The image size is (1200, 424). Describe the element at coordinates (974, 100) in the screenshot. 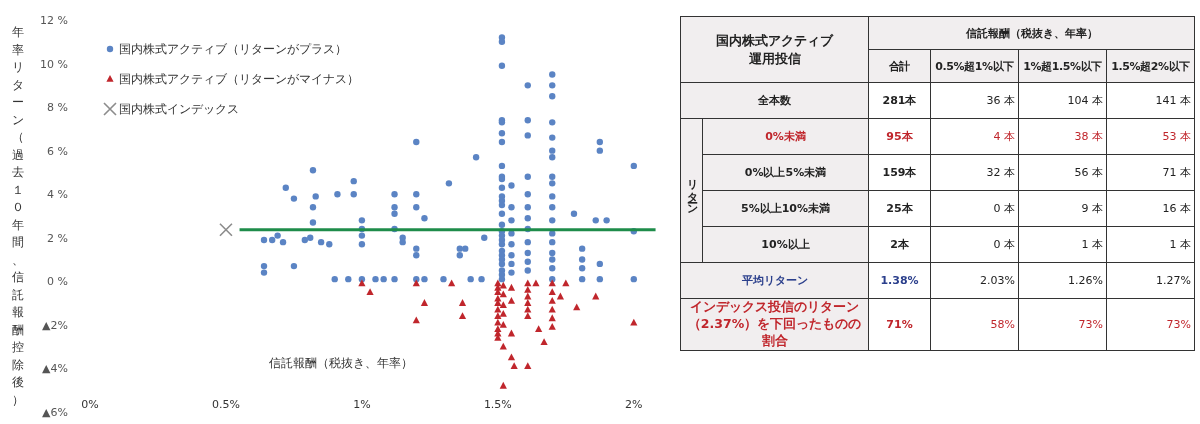

I see `text: 36 本` at that location.